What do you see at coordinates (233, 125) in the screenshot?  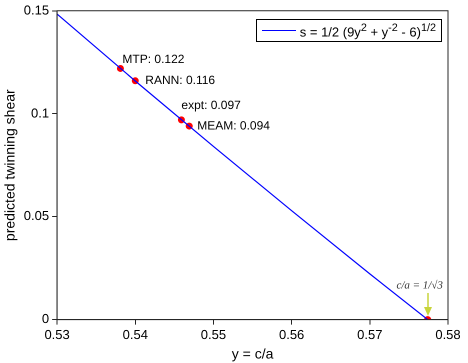 I see `data-label: MEAM: 0.094` at bounding box center [233, 125].